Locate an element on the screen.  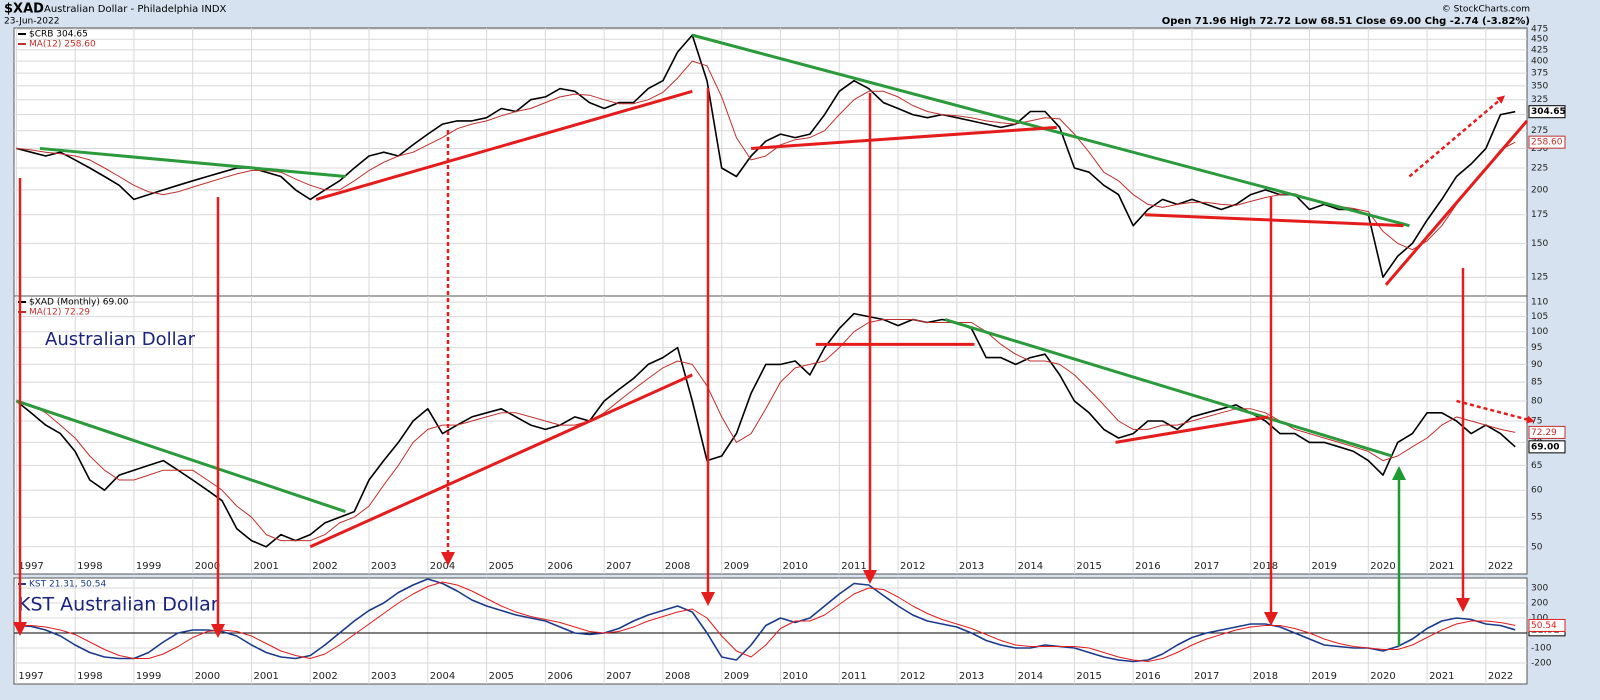
y-tick-label: 375 is located at coordinates (1539, 74).